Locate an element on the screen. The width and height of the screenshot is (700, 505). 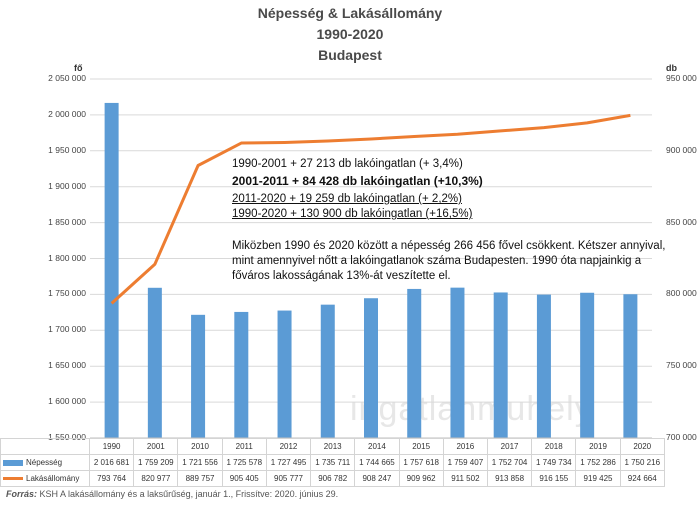
left-tick-label: 1 950 000 is located at coordinates (67, 149).